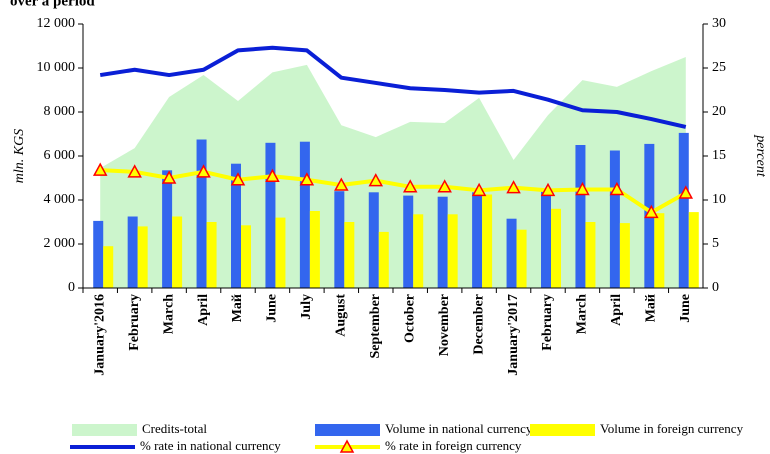 Image resolution: width=770 pixels, height=454 pixels. What do you see at coordinates (174, 428) in the screenshot?
I see `legend-label: Credits-total` at bounding box center [174, 428].